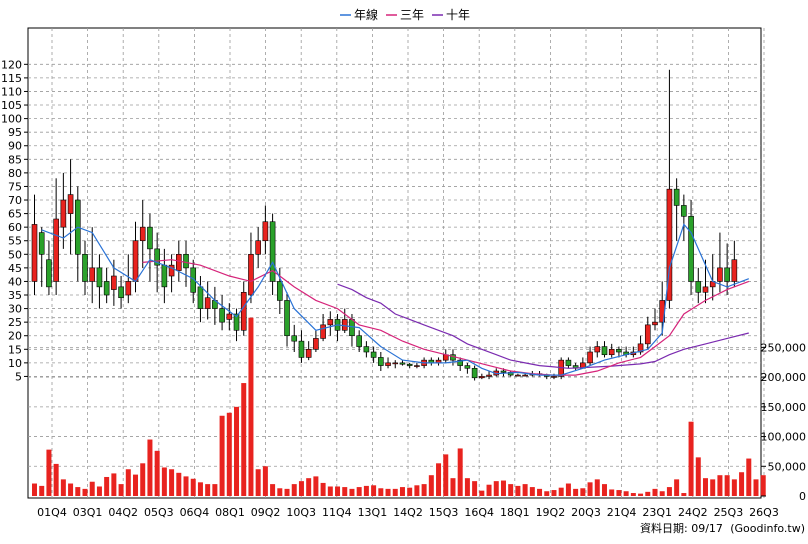 This screenshot has width=808, height=544. Describe the element at coordinates (693, 512) in the screenshot. I see `x-tick-label: 24Q2` at that location.